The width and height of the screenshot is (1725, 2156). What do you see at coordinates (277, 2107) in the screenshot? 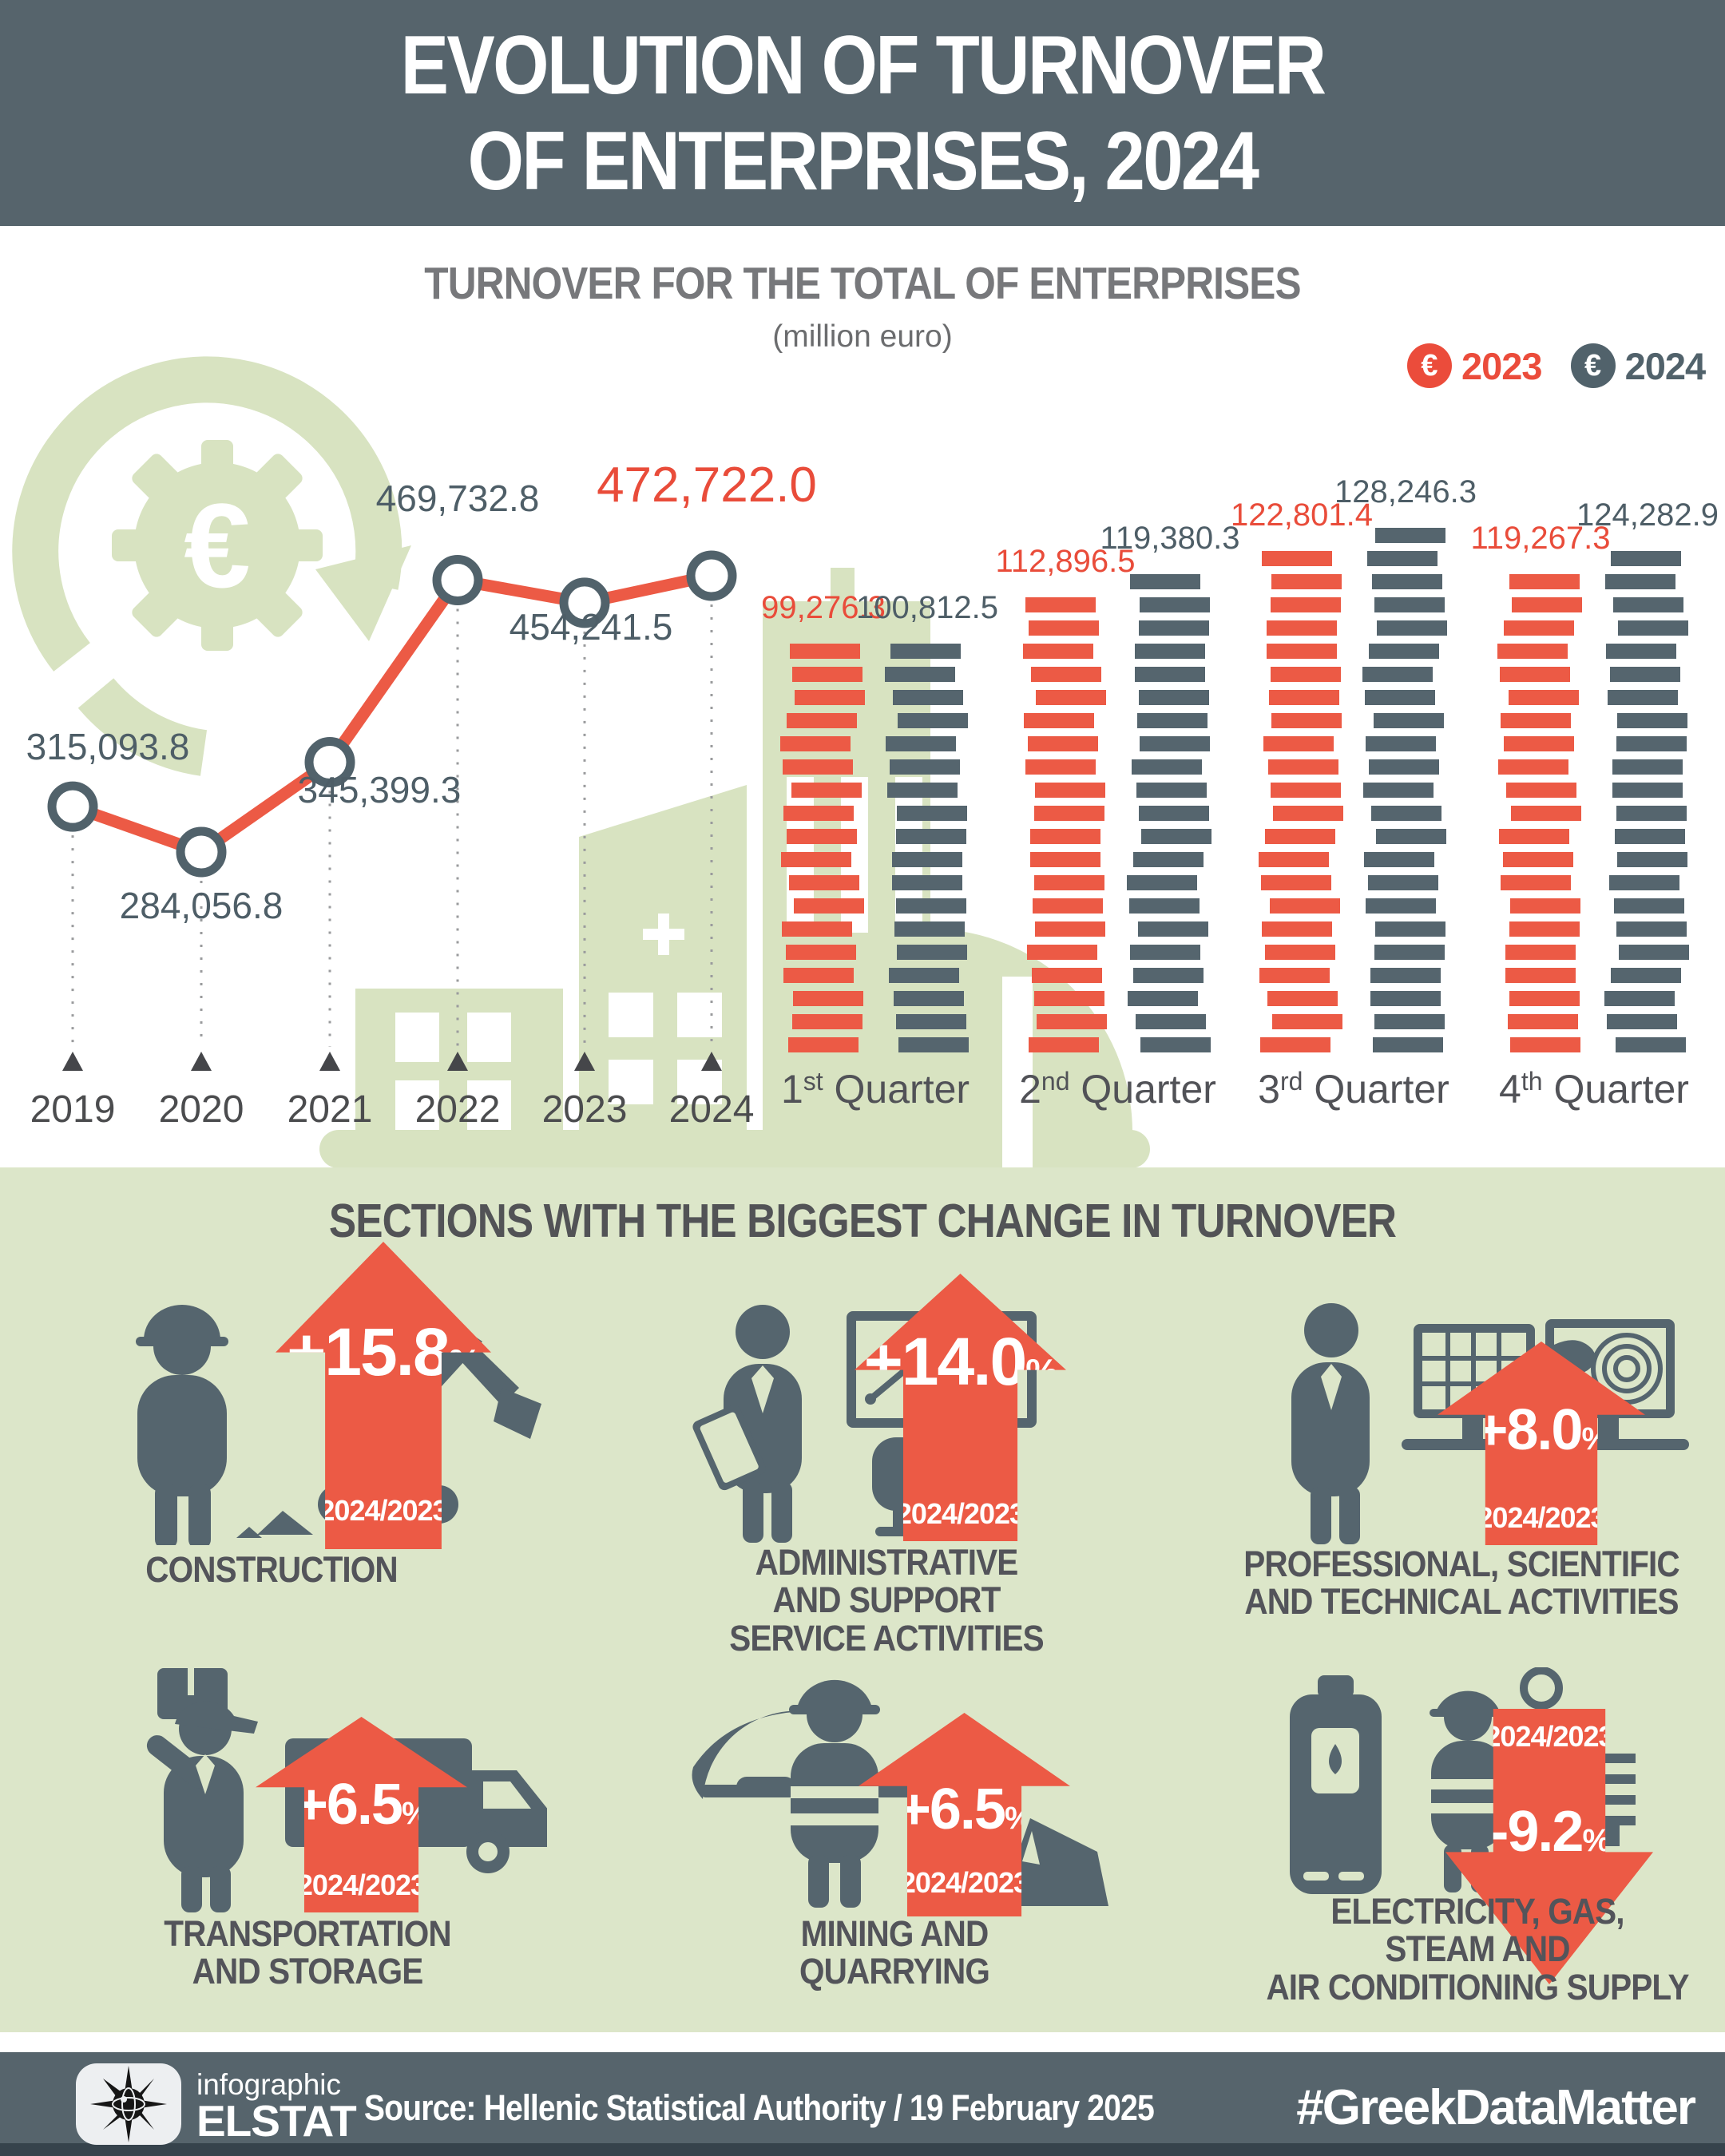
I see `brand-text: infographic ELSTAT` at bounding box center [277, 2107].